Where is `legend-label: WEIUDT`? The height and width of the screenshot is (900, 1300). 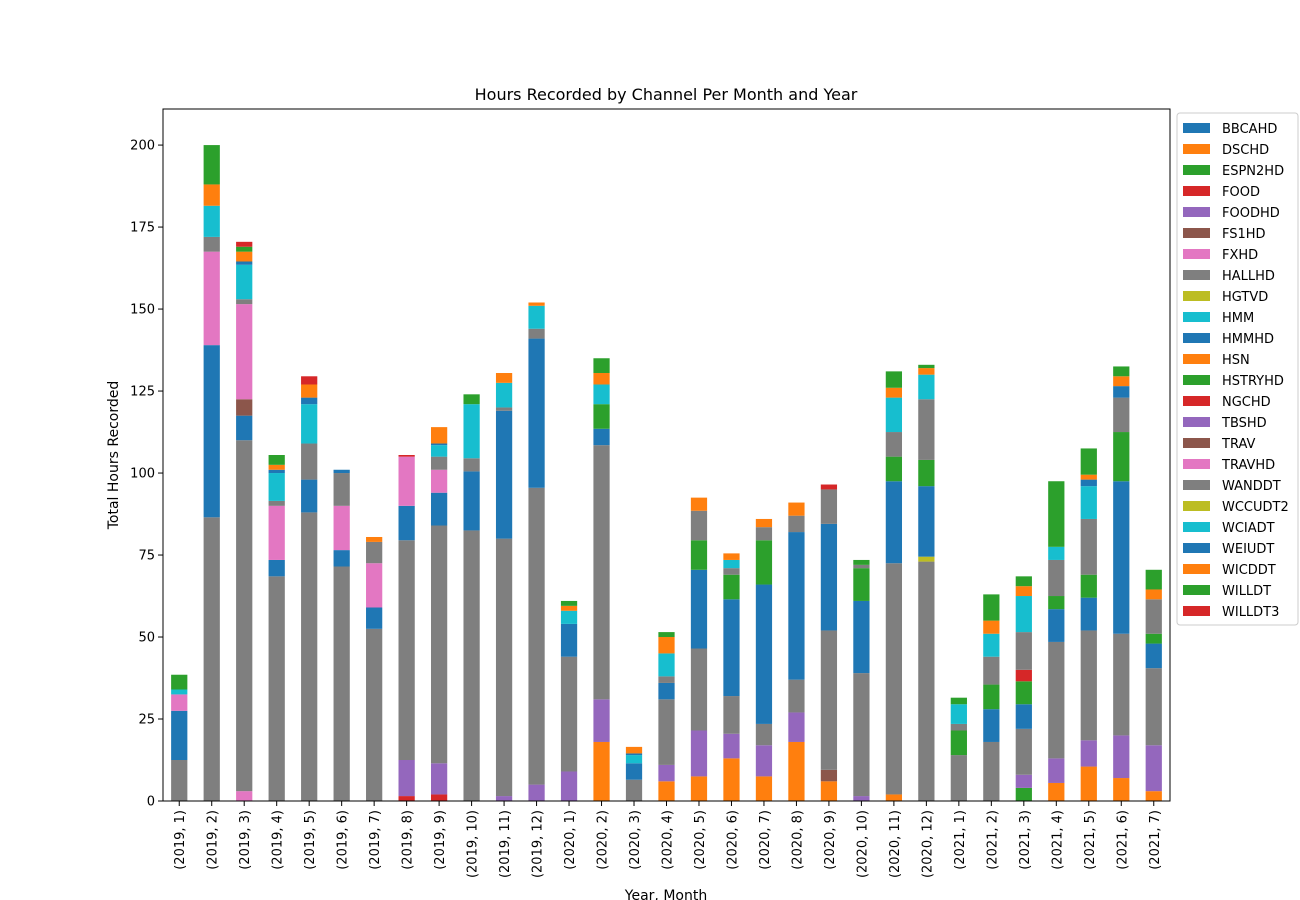 legend-label: WEIUDT is located at coordinates (1248, 549).